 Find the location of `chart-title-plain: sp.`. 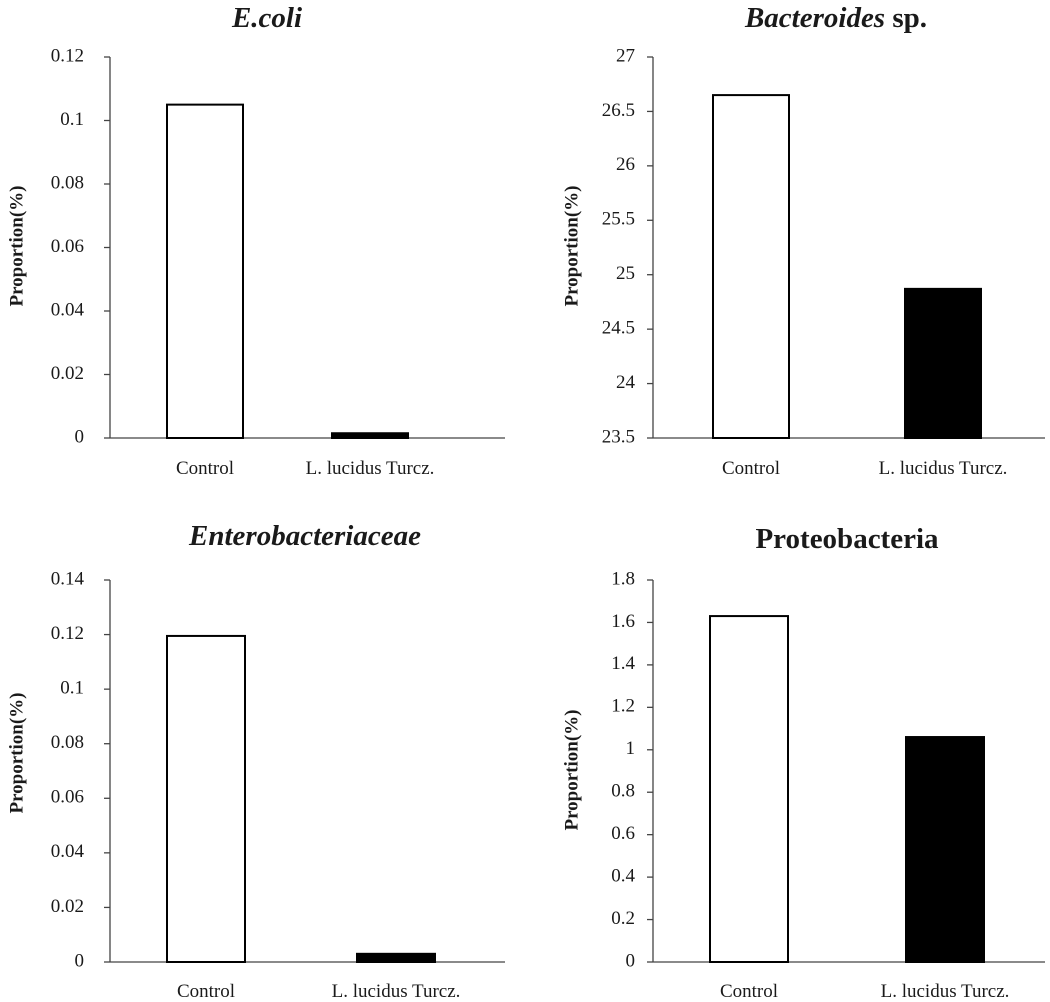

chart-title-plain: sp. is located at coordinates (906, 18).